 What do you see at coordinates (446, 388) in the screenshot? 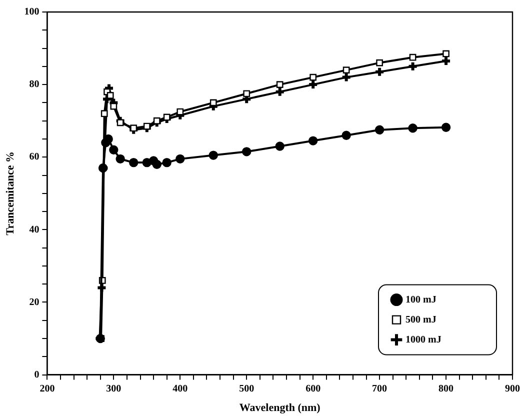
I see `x-tick-label: 800` at bounding box center [446, 388].